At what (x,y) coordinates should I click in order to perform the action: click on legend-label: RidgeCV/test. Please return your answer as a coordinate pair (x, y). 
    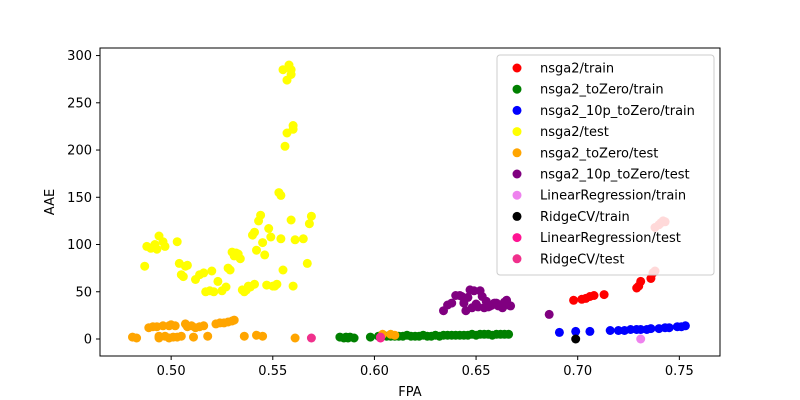
    Looking at the image, I should click on (582, 259).